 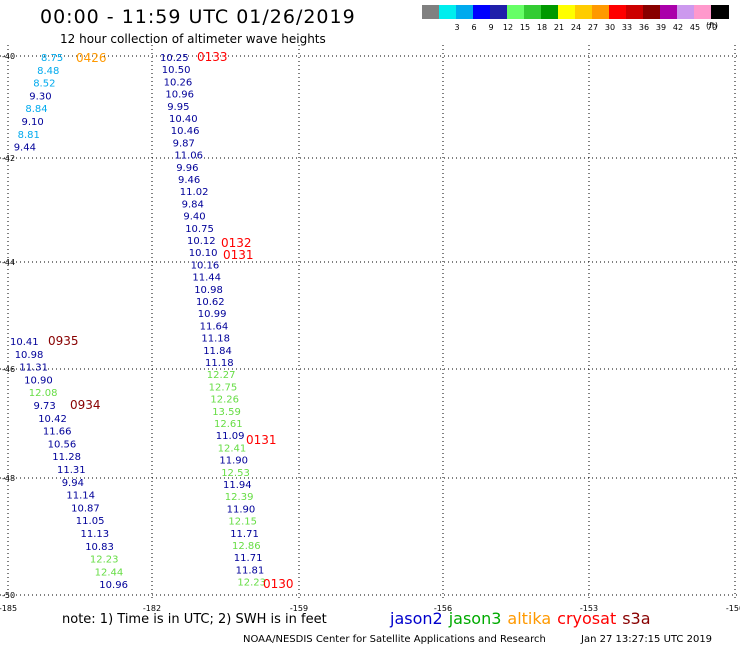 I want to click on track-b-value: 11.02, so click(x=194, y=192).